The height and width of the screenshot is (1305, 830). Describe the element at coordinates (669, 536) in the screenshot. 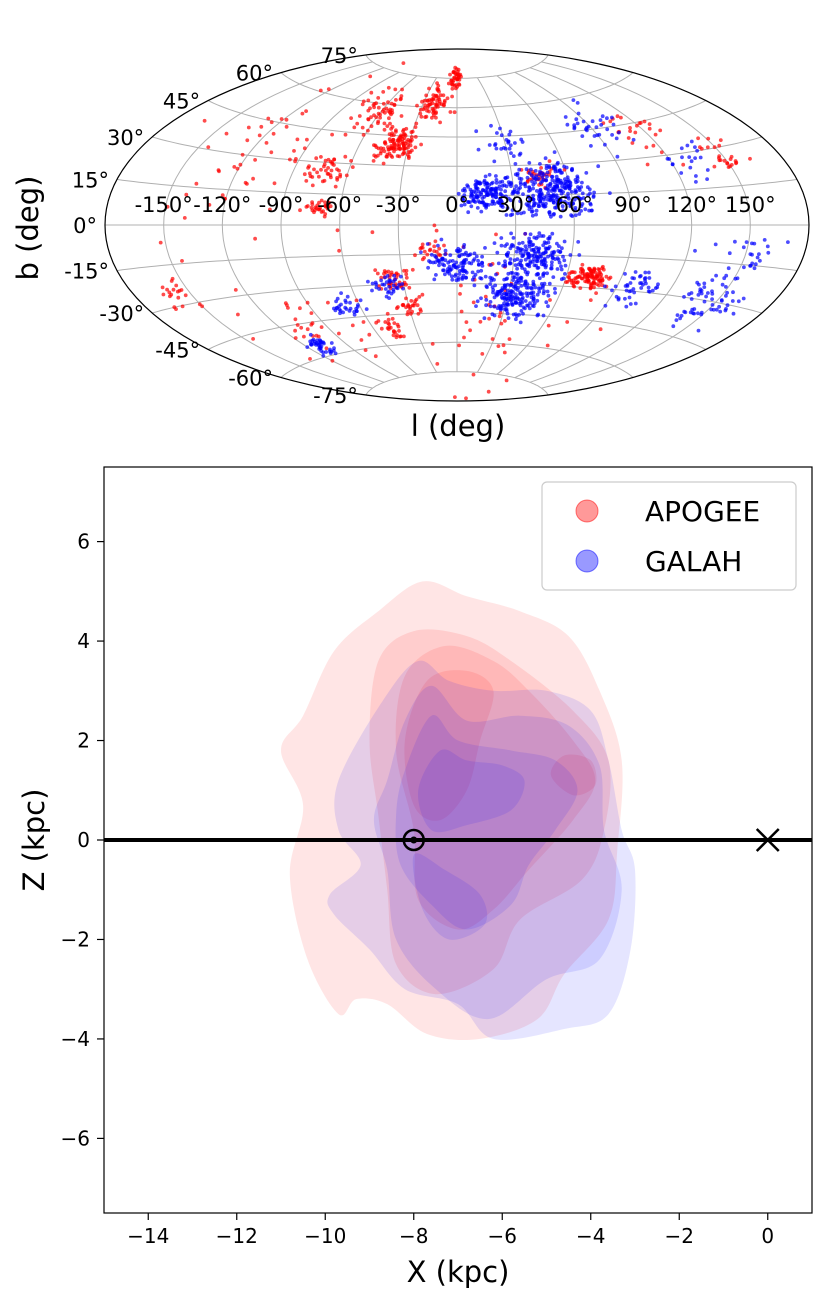

I see `legend: APOGEE GALAH` at that location.